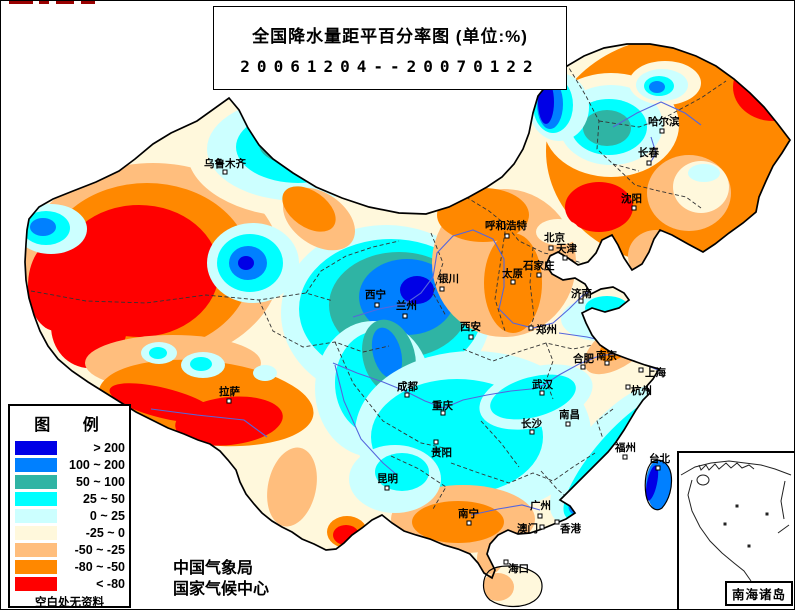  What do you see at coordinates (542, 384) in the screenshot?
I see `city-label: 武汉` at bounding box center [542, 384].